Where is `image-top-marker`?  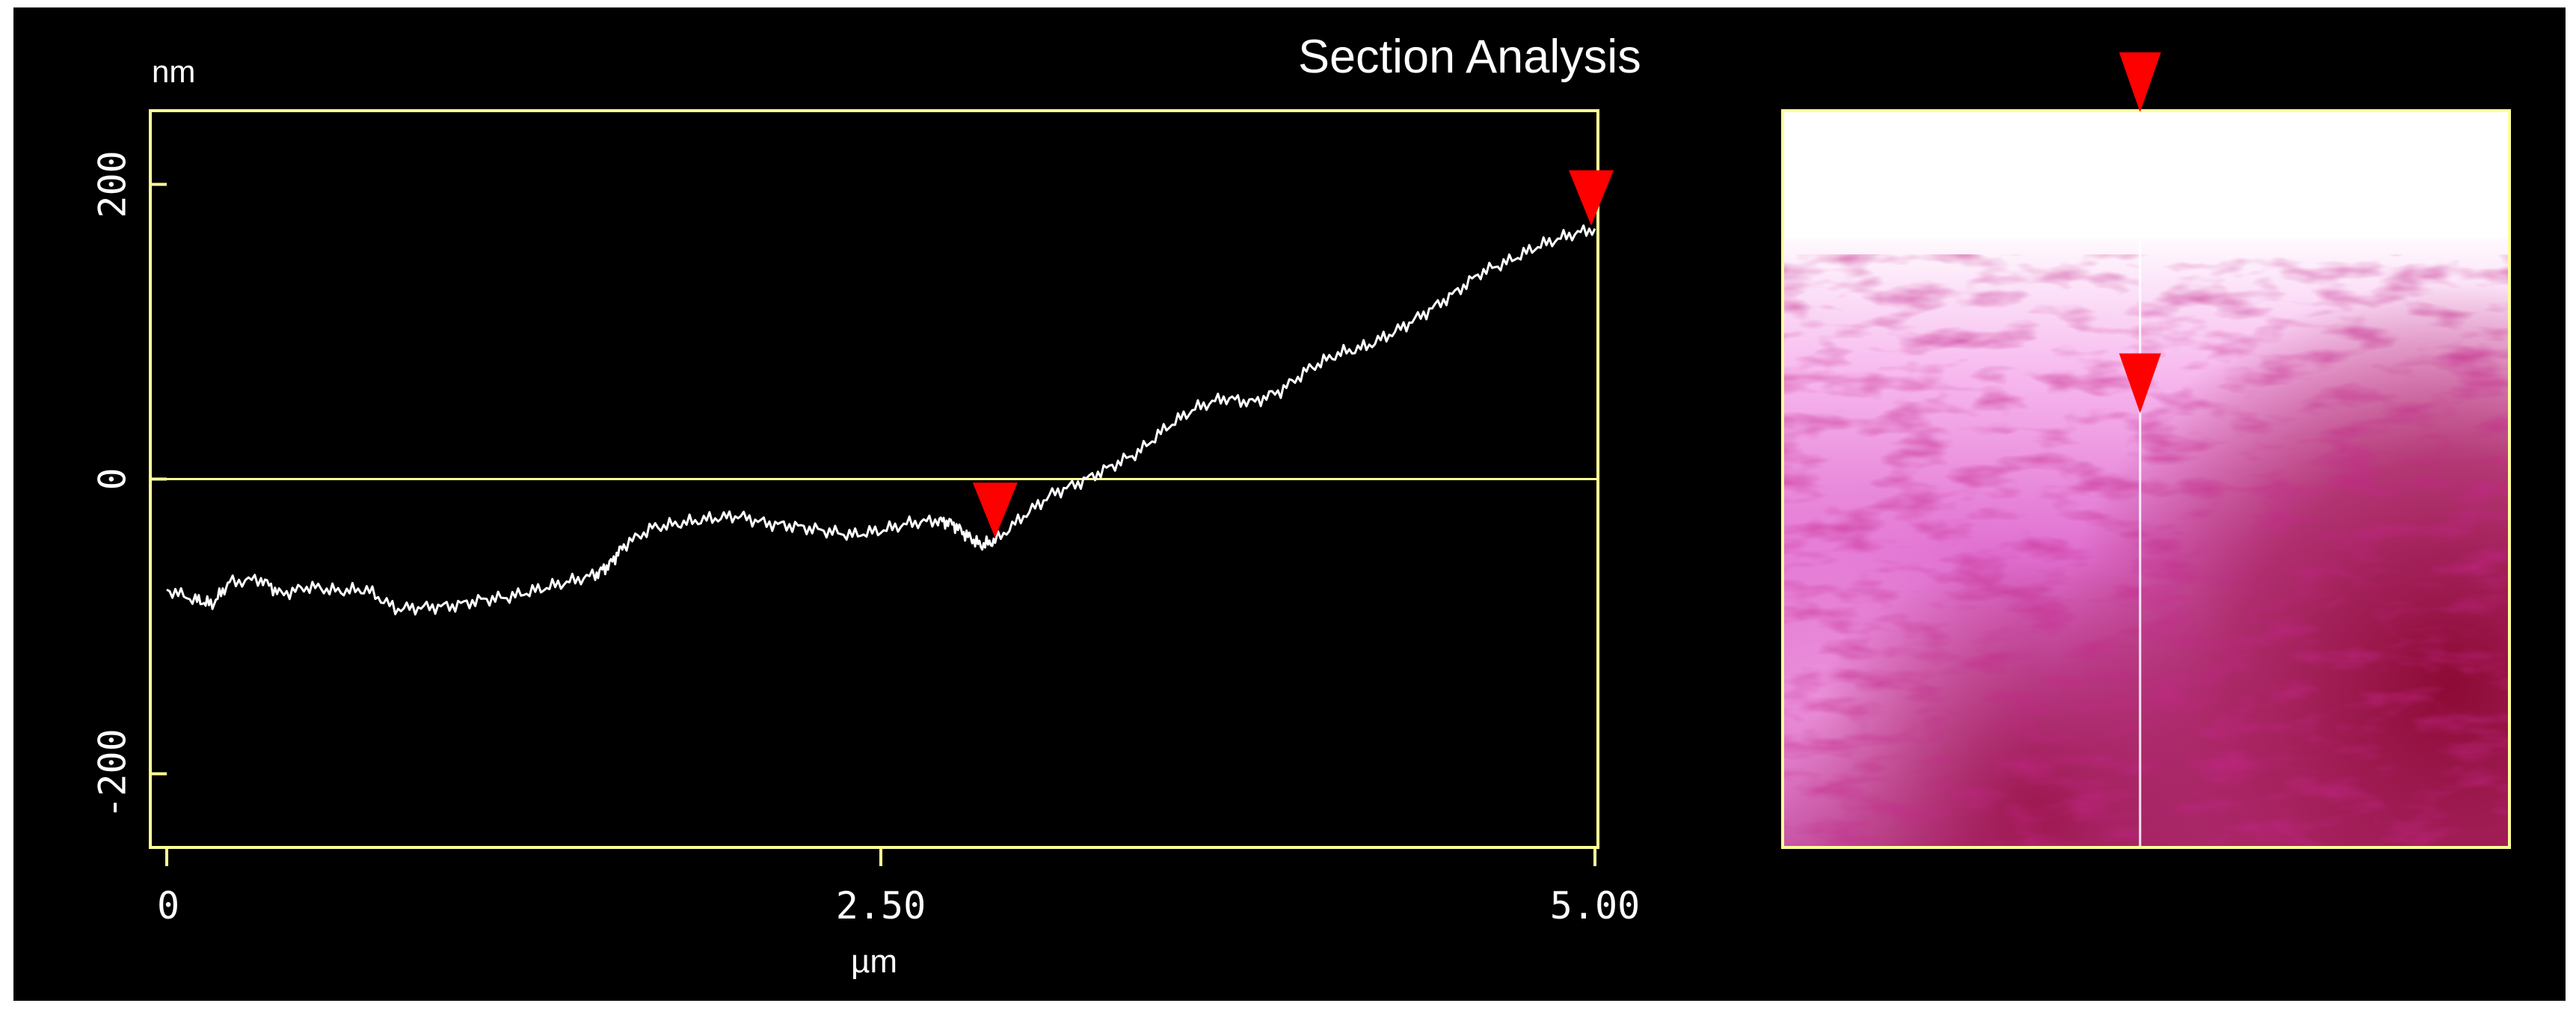 image-top-marker is located at coordinates (2140, 82).